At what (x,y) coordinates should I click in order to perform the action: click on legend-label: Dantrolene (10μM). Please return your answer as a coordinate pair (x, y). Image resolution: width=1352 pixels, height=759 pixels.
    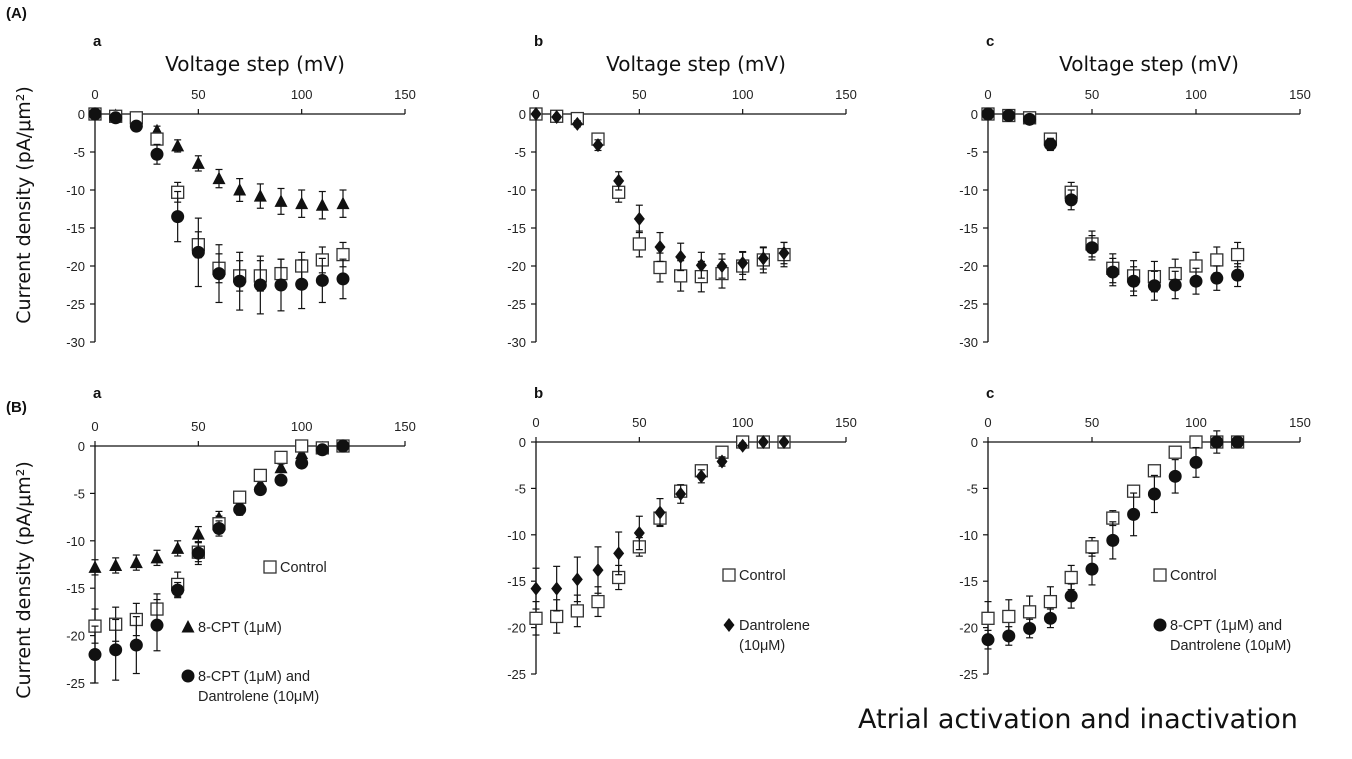
    Looking at the image, I should click on (258, 697).